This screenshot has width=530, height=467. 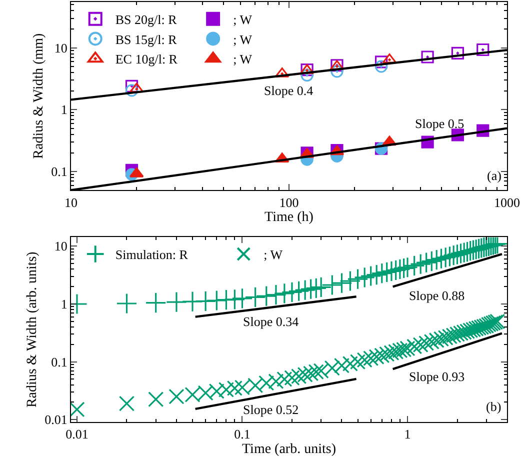 What do you see at coordinates (439, 123) in the screenshot?
I see `annotation: Slope 0.5` at bounding box center [439, 123].